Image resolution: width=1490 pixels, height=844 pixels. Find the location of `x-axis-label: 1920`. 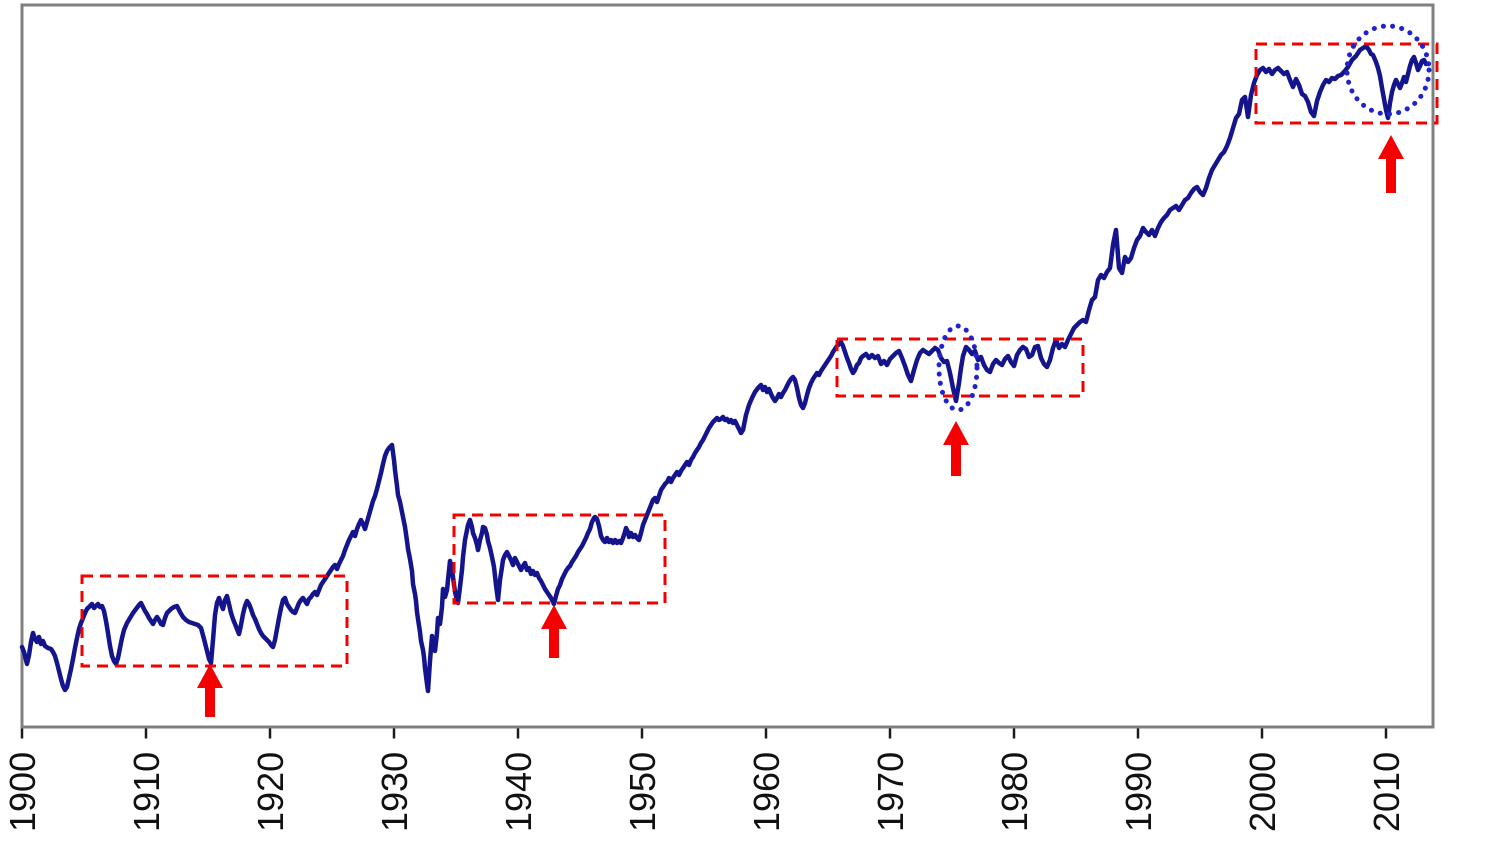

x-axis-label: 1920 is located at coordinates (270, 792).